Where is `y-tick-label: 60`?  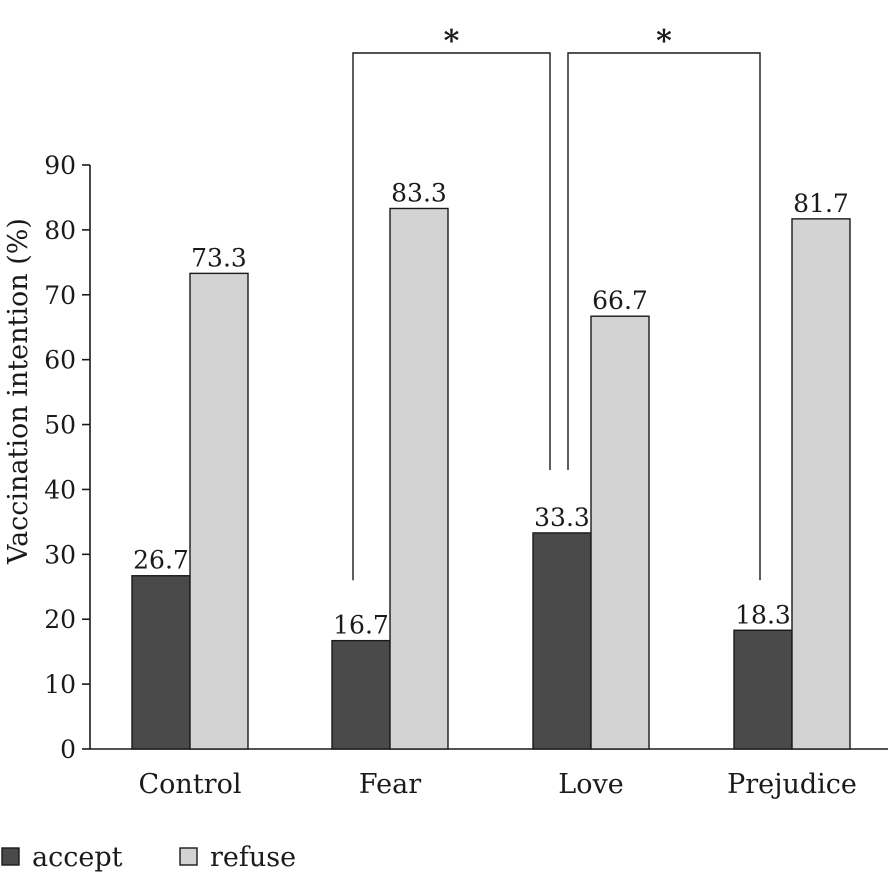 y-tick-label: 60 is located at coordinates (60, 360).